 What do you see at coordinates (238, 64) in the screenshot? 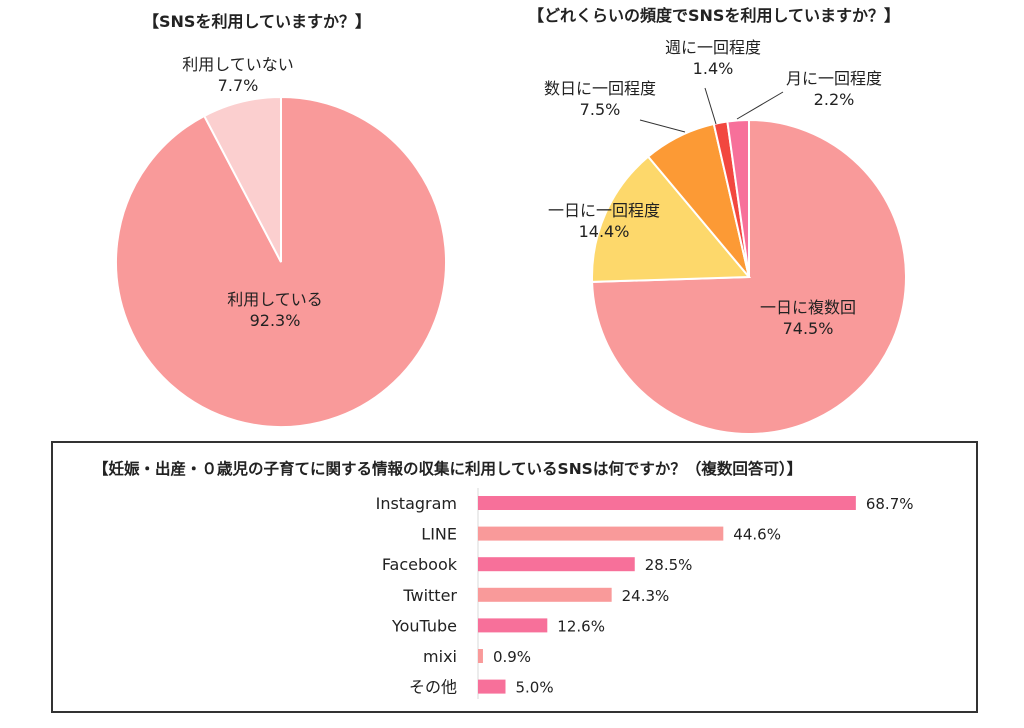
I see `pie1-label-1: 利用していない` at bounding box center [238, 64].